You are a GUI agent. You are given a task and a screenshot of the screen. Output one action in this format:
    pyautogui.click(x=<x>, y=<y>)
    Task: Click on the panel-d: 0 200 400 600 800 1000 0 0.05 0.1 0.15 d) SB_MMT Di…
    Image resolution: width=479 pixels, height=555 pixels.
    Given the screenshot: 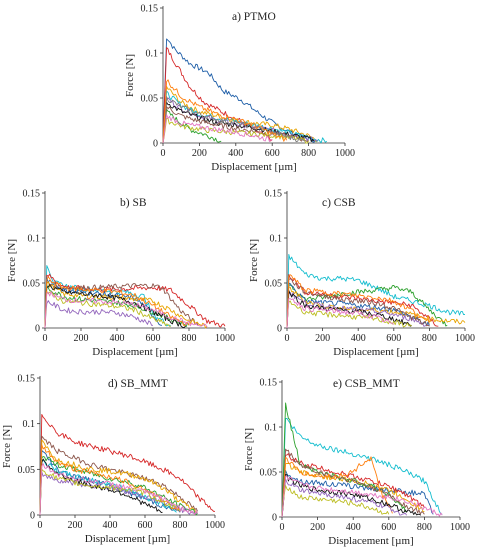 What is the action you would take?
    pyautogui.click(x=113, y=460)
    